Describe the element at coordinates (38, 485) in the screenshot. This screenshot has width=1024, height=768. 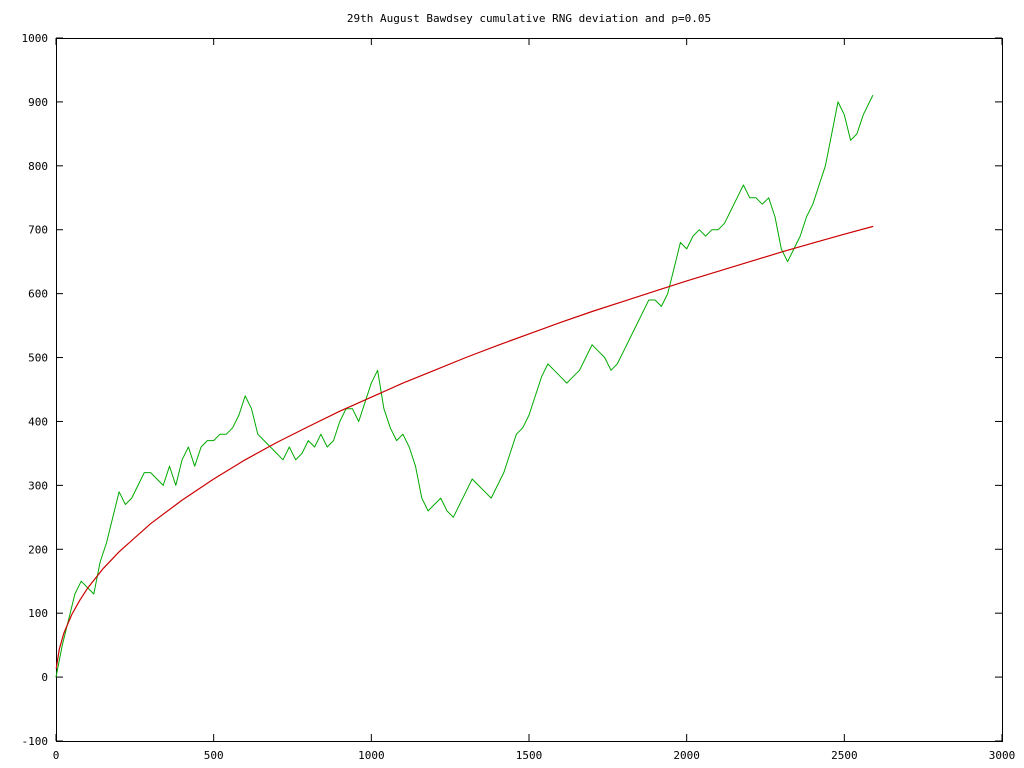
I see `y-tick-label: 300` at that location.